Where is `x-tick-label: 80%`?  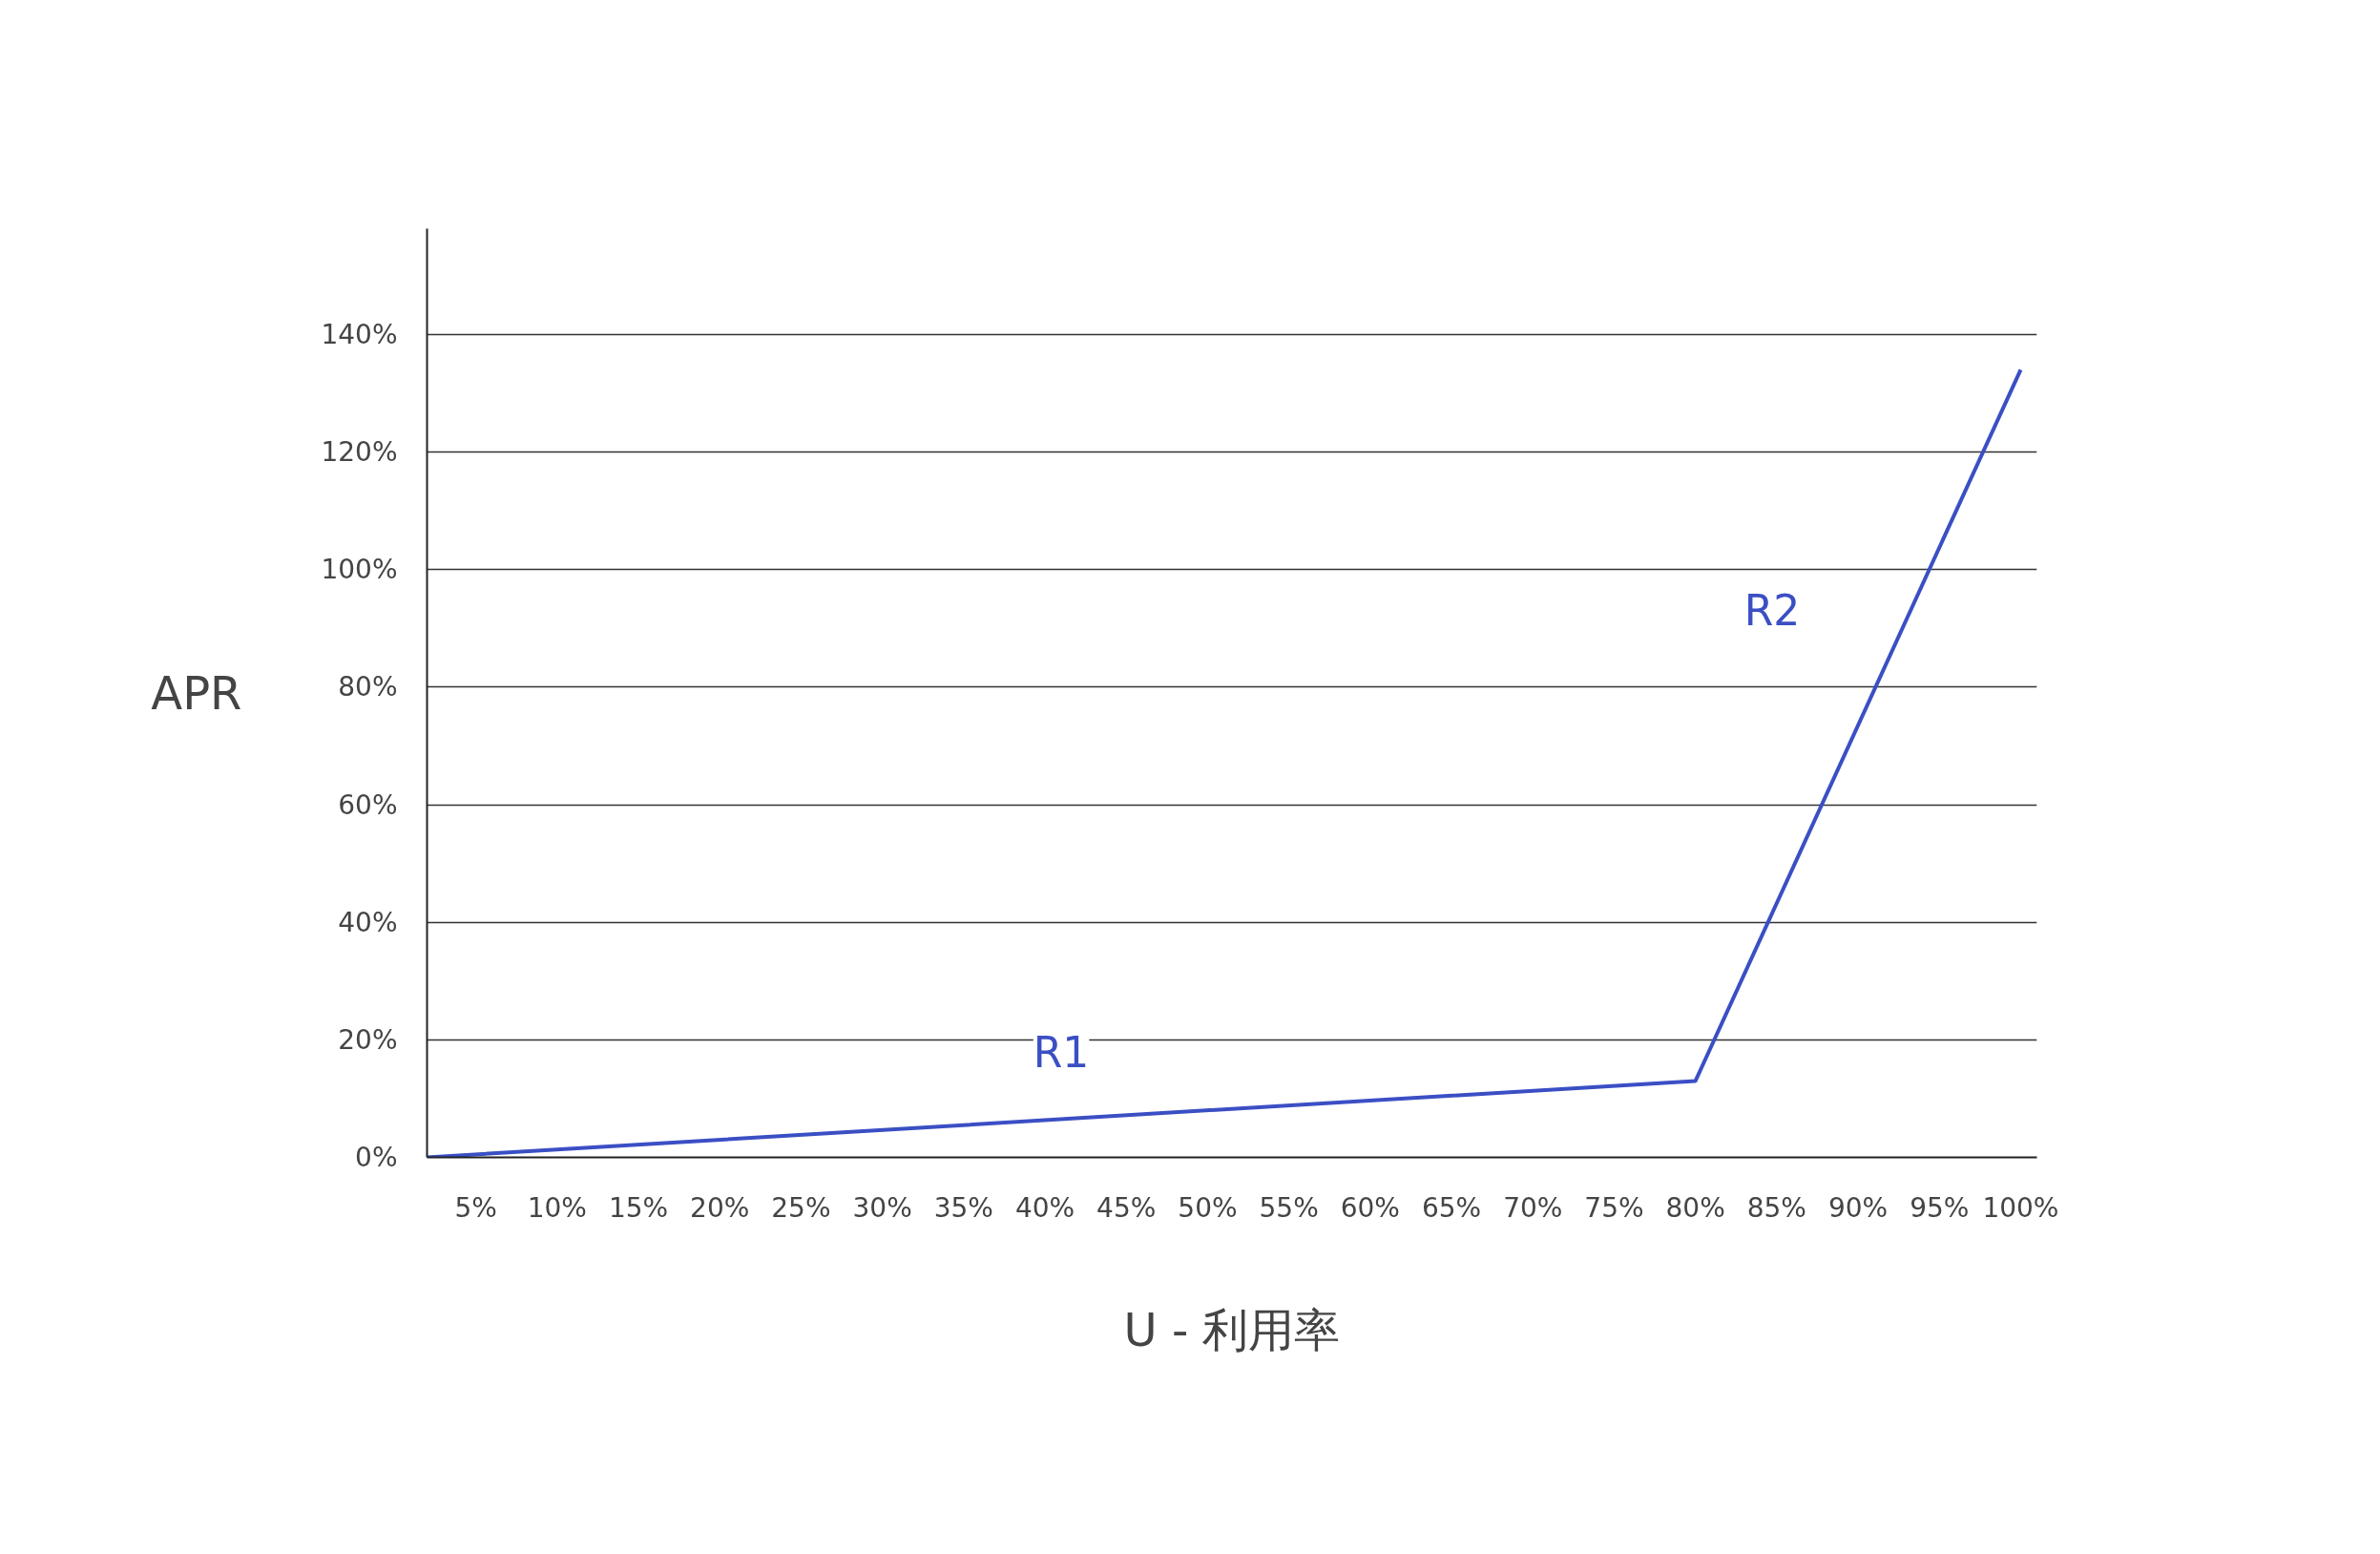
x-tick-label: 80% is located at coordinates (1695, 1207).